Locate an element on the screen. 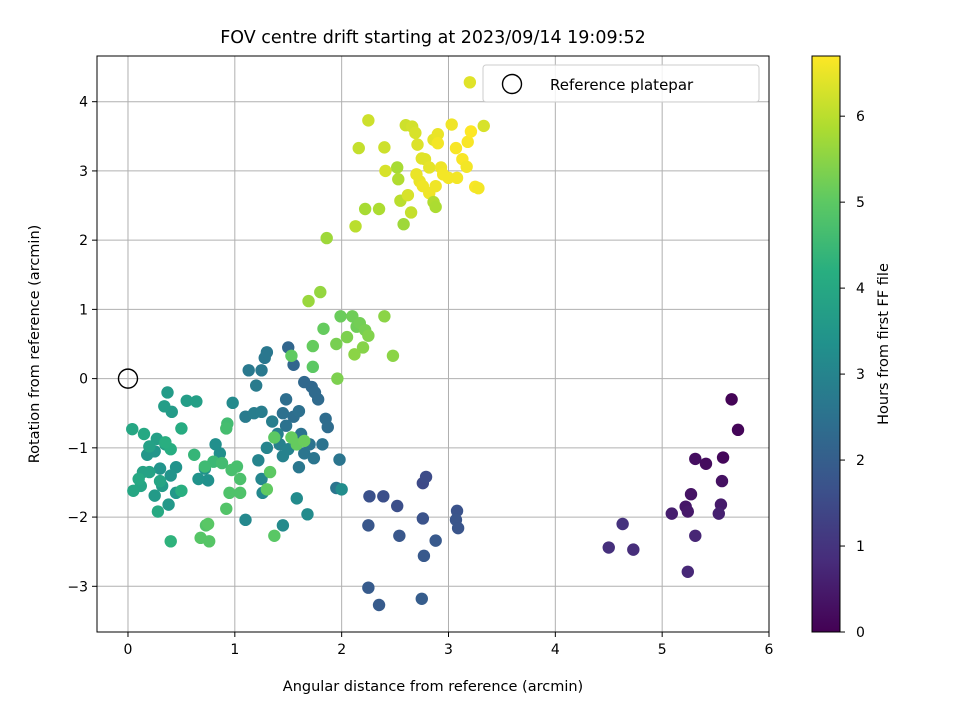  legend-entry-reference: Reference platepar is located at coordinates (622, 85).